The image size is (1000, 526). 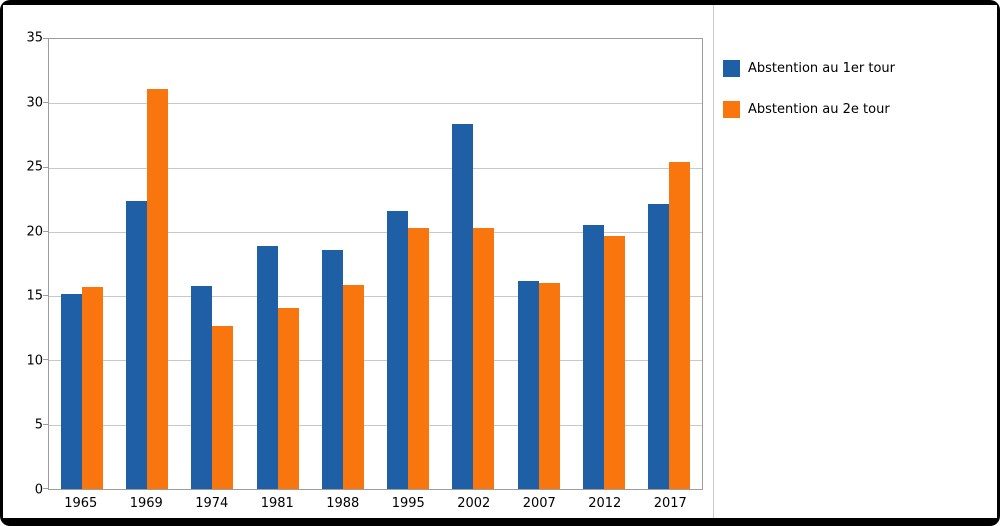 I want to click on x-tick-label: 1969, so click(x=146, y=503).